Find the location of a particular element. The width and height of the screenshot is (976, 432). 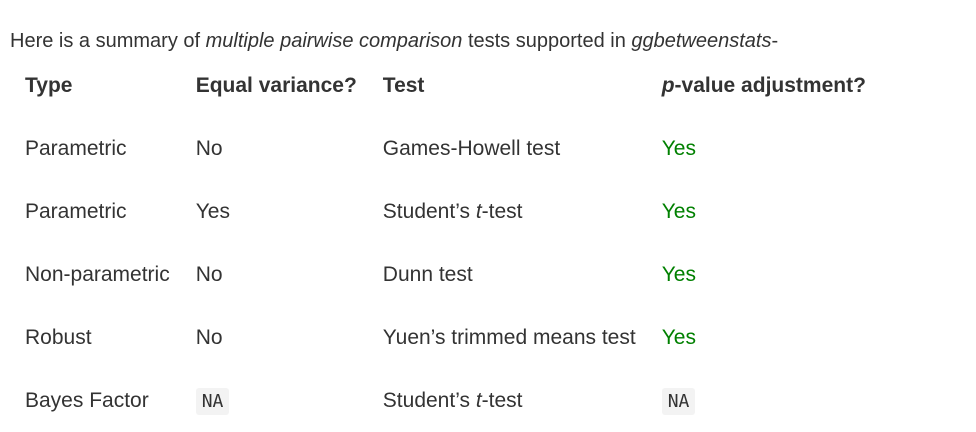

cell-type: Bayes Factor is located at coordinates (87, 400).